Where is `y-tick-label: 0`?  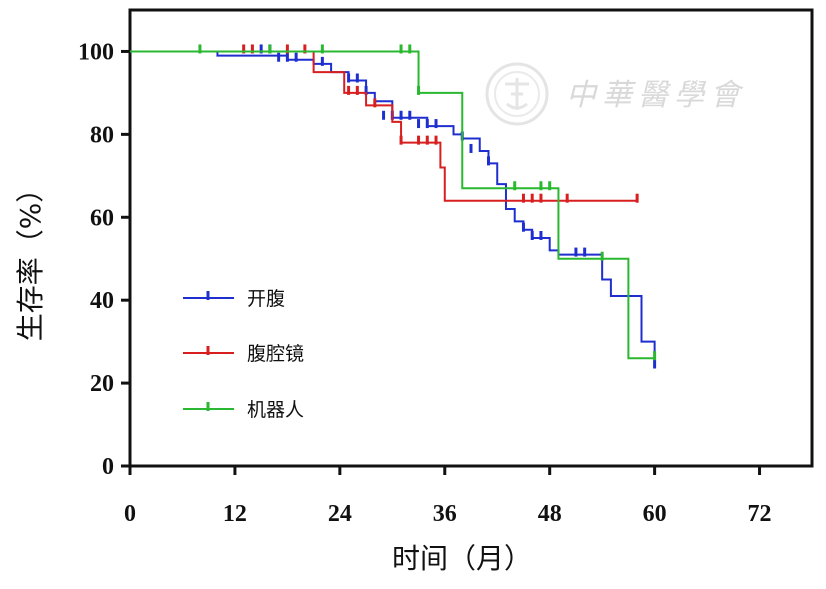 y-tick-label: 0 is located at coordinates (108, 467).